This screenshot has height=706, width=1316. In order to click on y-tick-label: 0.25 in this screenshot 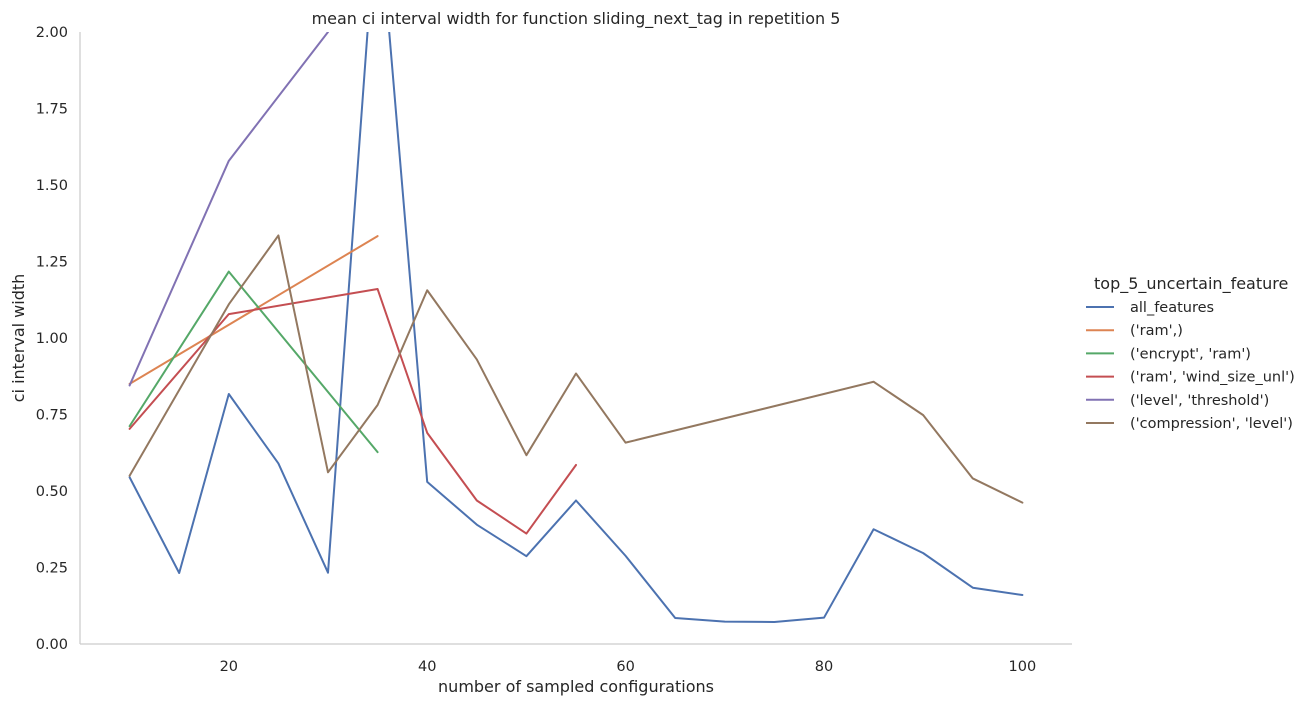, I will do `click(52, 569)`.